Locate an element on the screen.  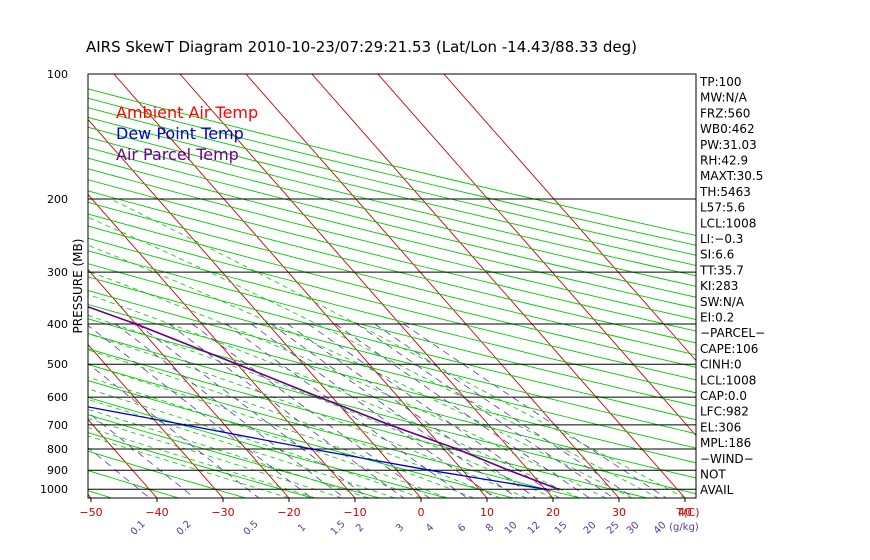
index-text: NOT is located at coordinates (713, 475).